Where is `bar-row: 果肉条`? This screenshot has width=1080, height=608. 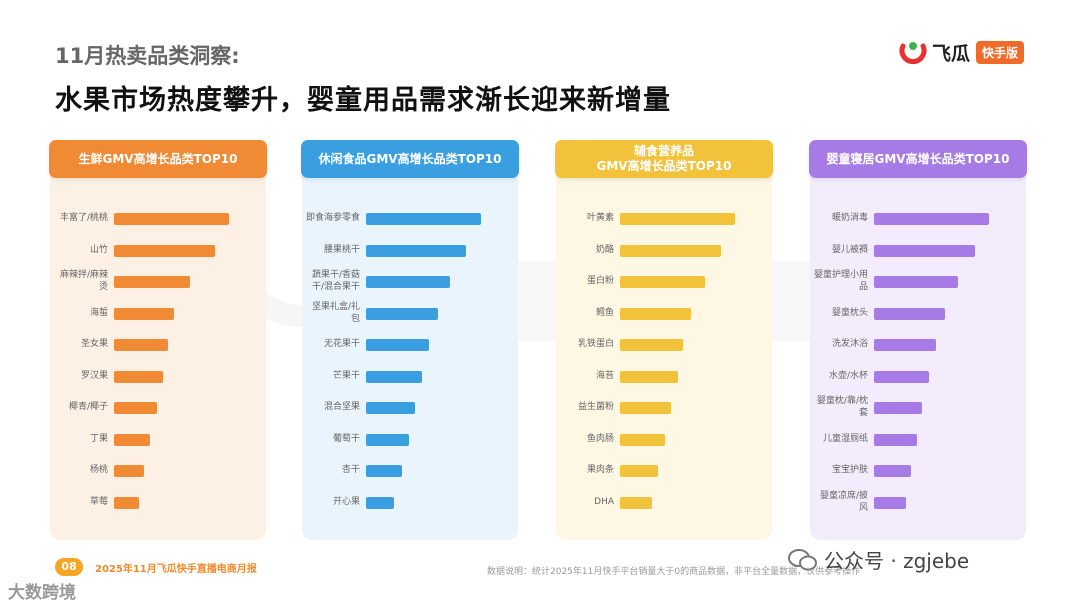
bar-row: 果肉条 is located at coordinates (608, 471).